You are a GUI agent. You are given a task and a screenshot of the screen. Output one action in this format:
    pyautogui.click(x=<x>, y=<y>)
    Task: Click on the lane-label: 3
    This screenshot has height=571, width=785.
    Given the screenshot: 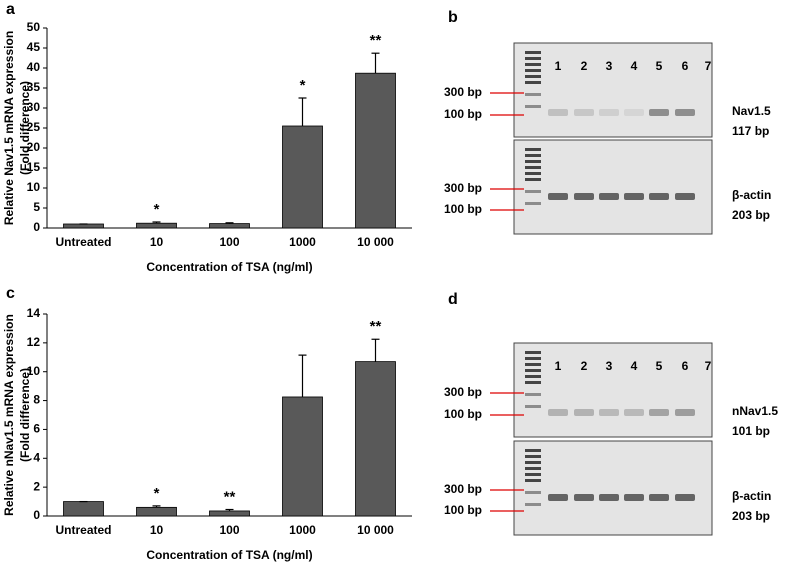 What is the action you would take?
    pyautogui.click(x=609, y=366)
    